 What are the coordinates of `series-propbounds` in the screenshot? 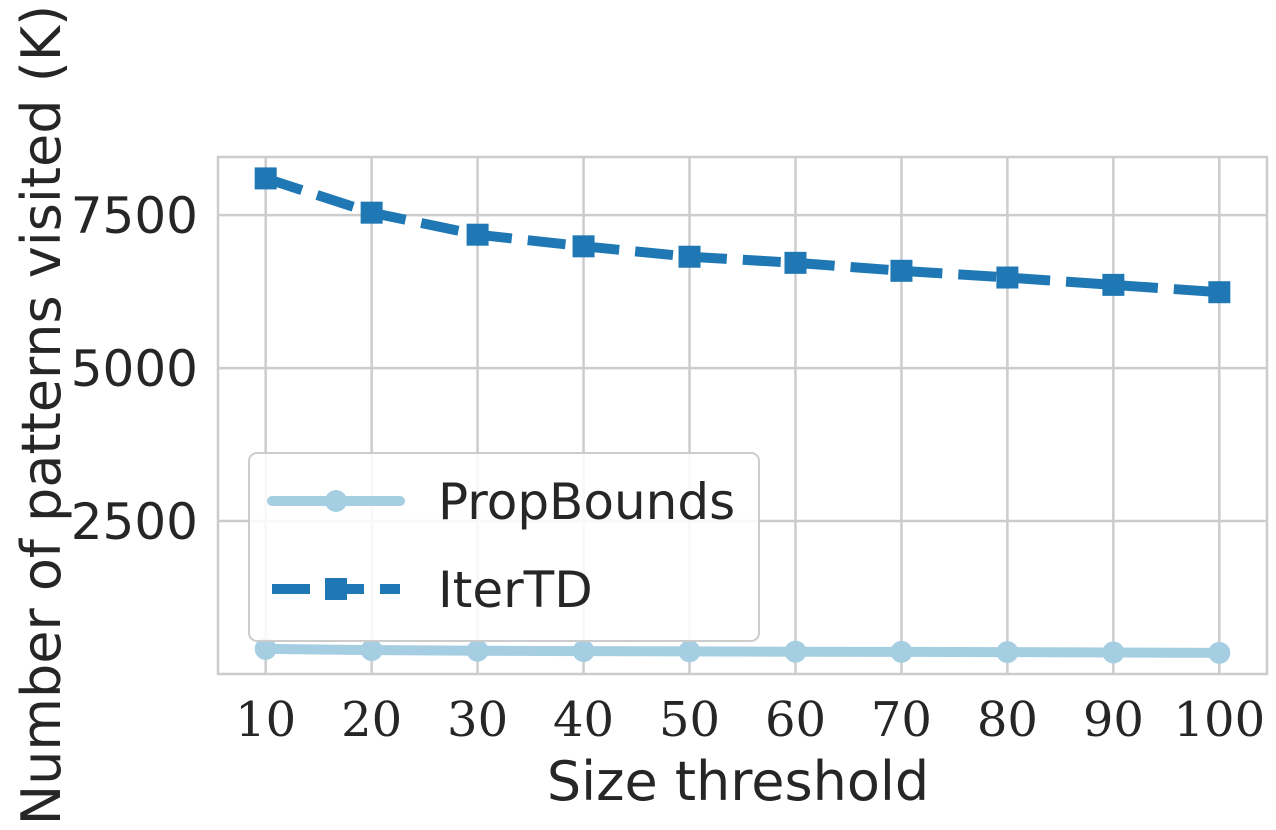 It's located at (742, 650).